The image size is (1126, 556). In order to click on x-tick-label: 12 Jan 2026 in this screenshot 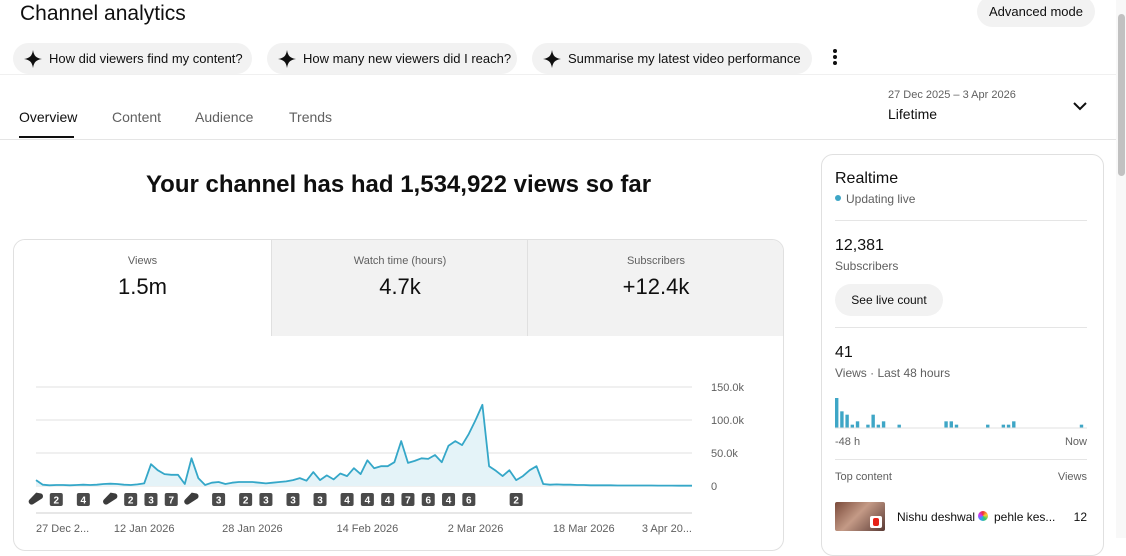, I will do `click(144, 529)`.